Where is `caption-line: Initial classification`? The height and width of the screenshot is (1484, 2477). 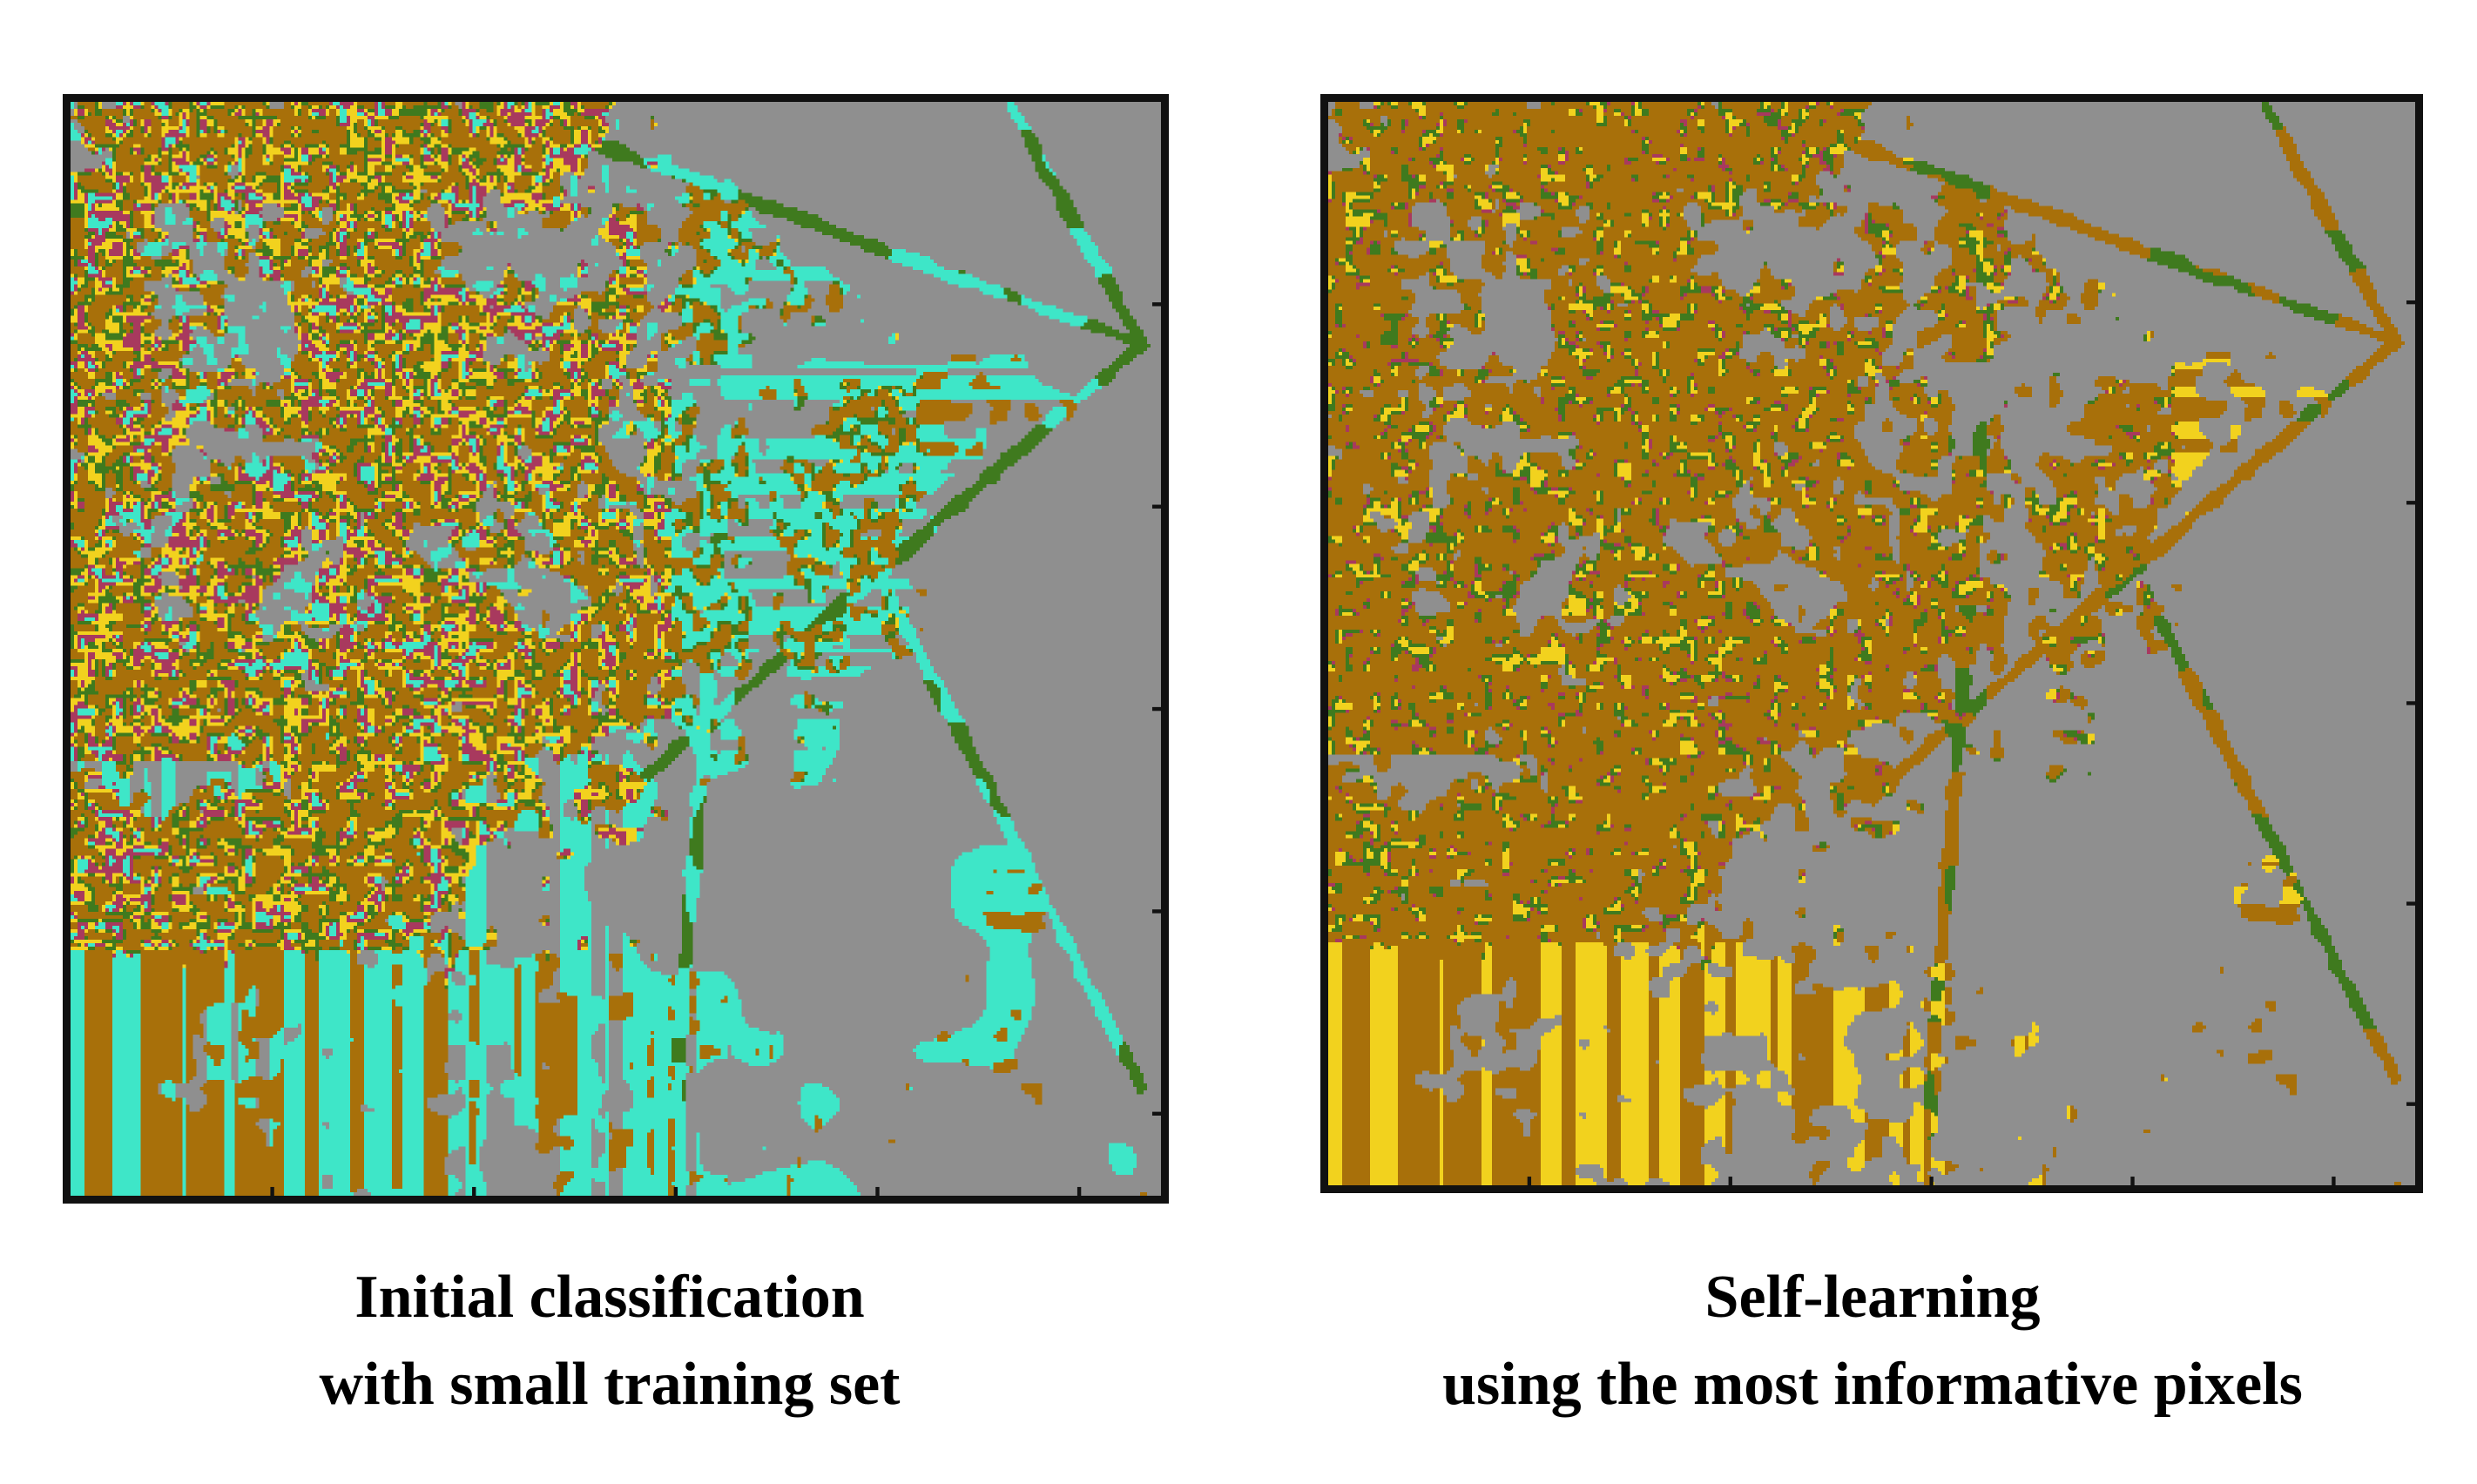
caption-line: Initial classification is located at coordinates (610, 1298).